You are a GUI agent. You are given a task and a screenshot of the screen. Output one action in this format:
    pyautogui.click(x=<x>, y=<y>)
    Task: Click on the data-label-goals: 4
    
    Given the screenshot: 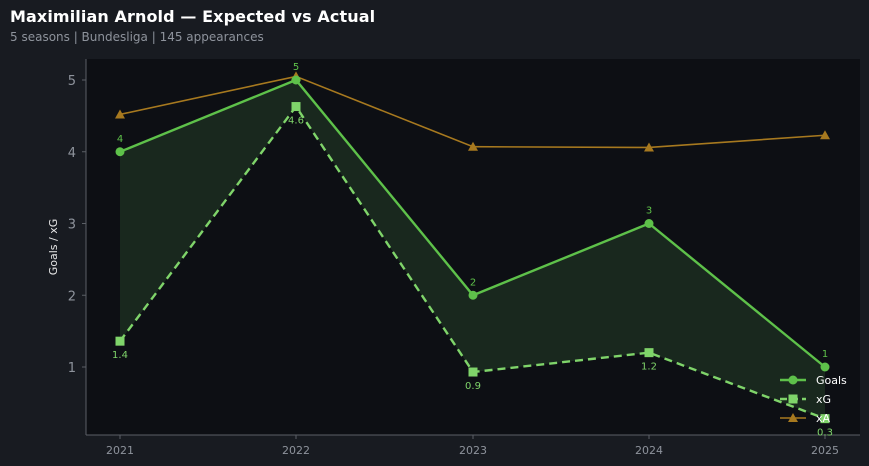 What is the action you would take?
    pyautogui.click(x=120, y=139)
    